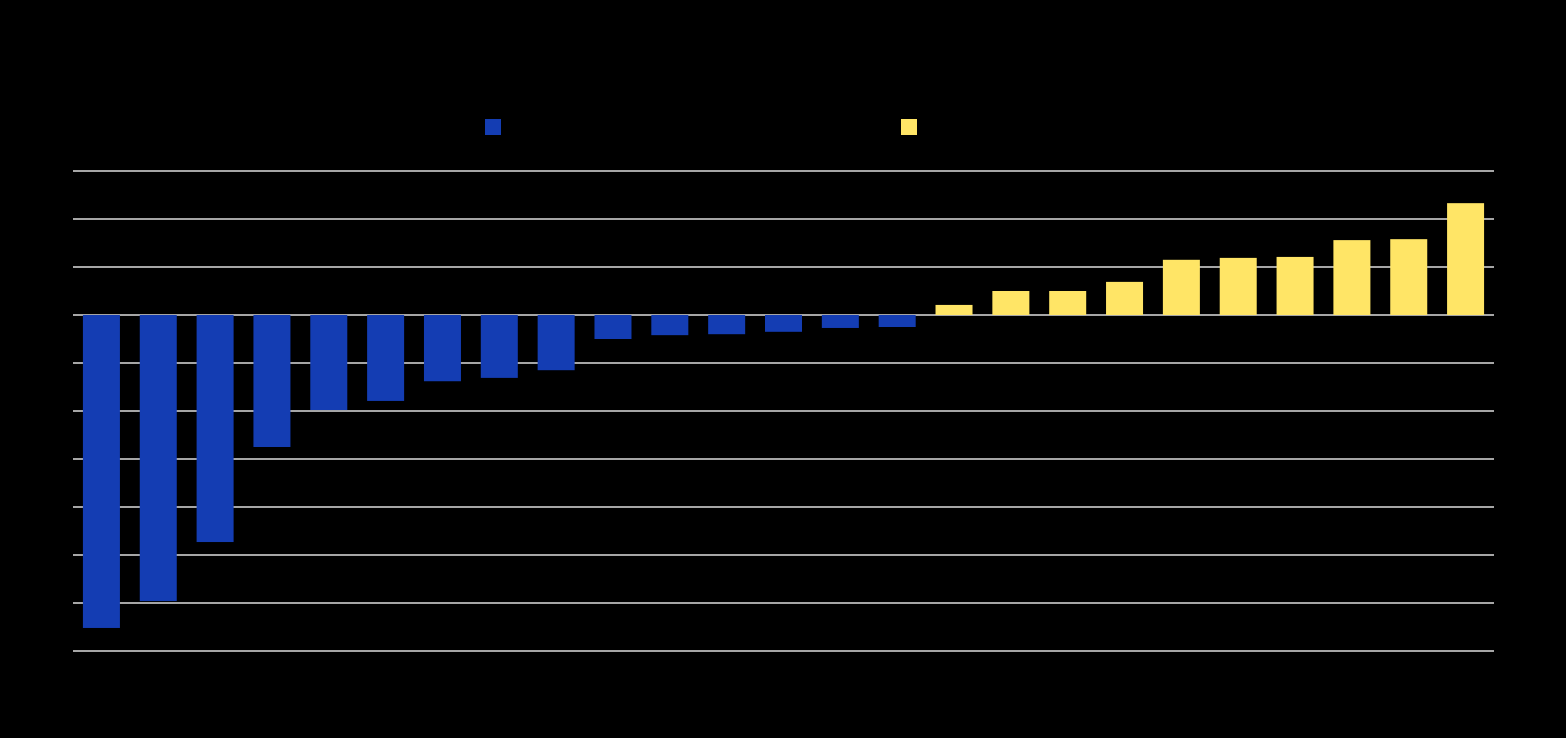 The image size is (1566, 738). What do you see at coordinates (59, 650) in the screenshot?
I see `y-tick-label: -7` at bounding box center [59, 650].